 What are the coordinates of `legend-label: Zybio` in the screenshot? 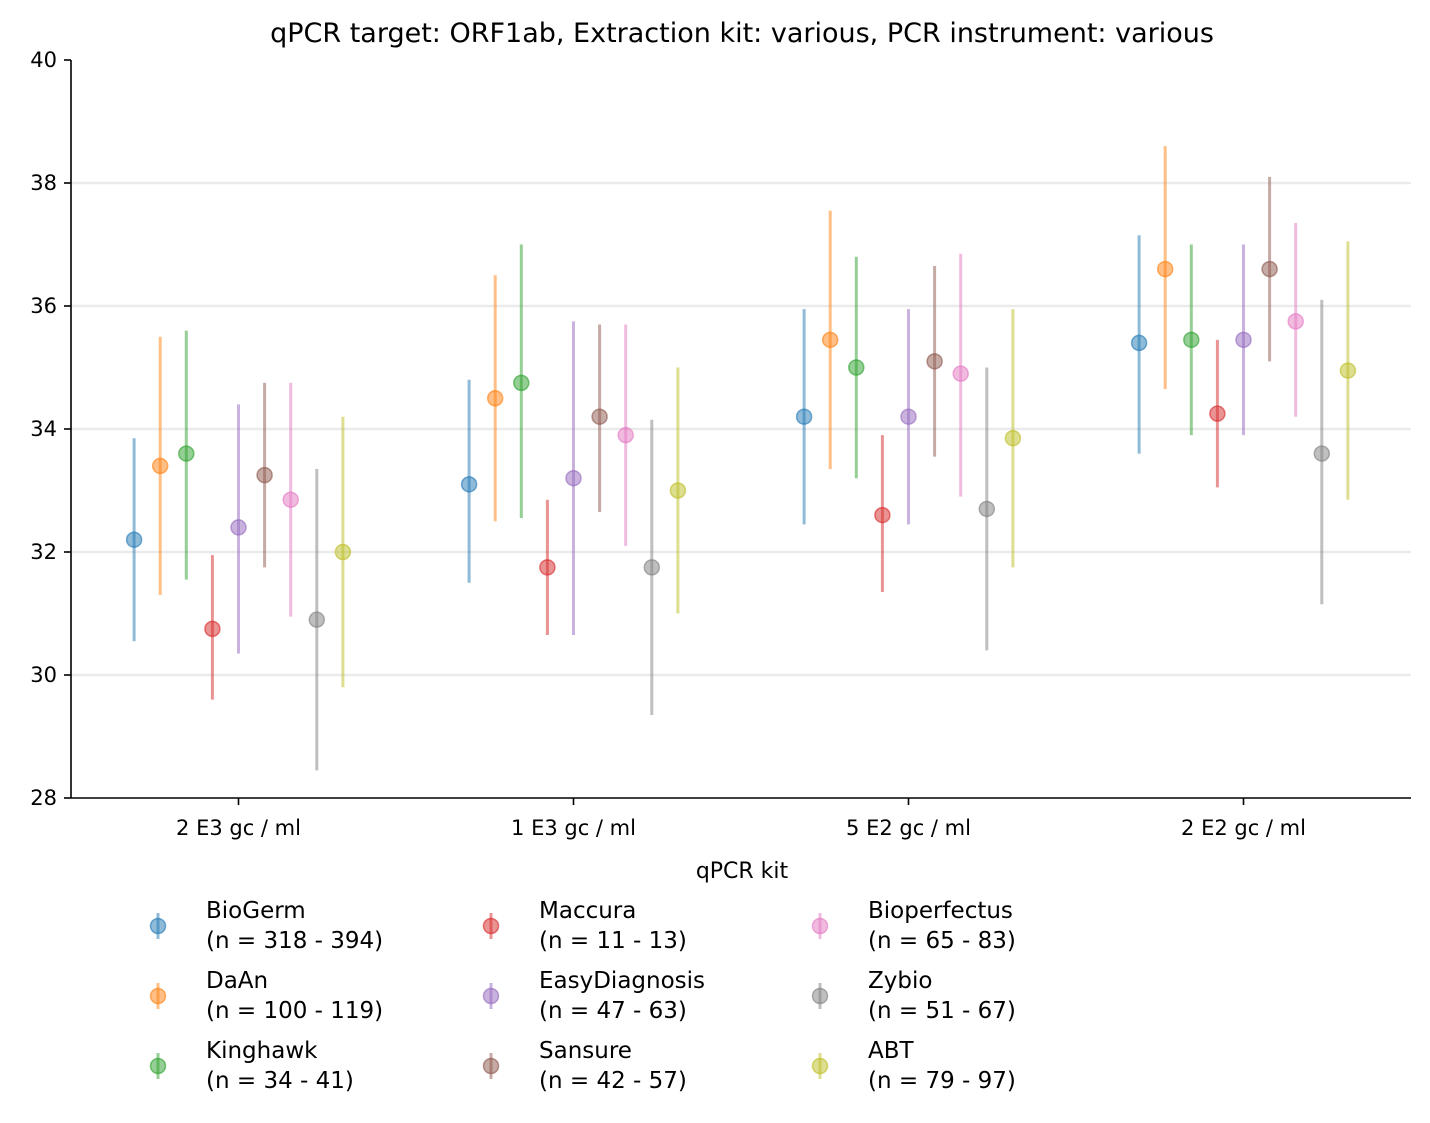 It's located at (900, 981).